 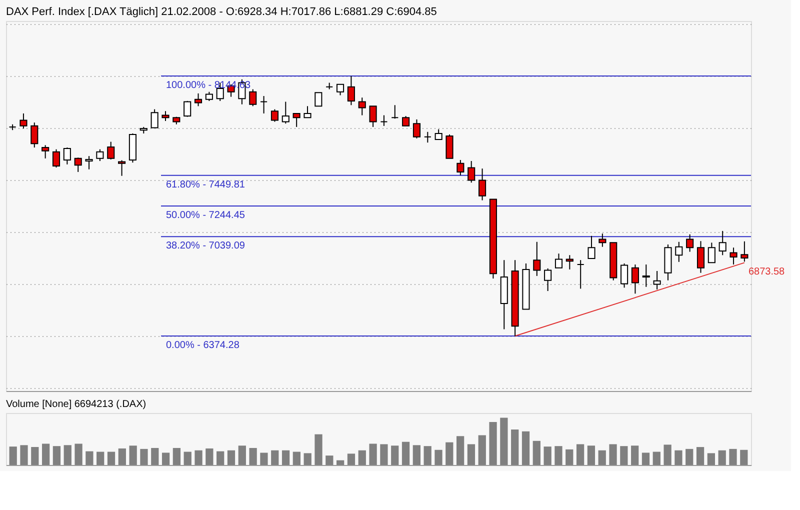 What do you see at coordinates (206, 246) in the screenshot?
I see `ref-line-label: 38.20% - 7039.09` at bounding box center [206, 246].